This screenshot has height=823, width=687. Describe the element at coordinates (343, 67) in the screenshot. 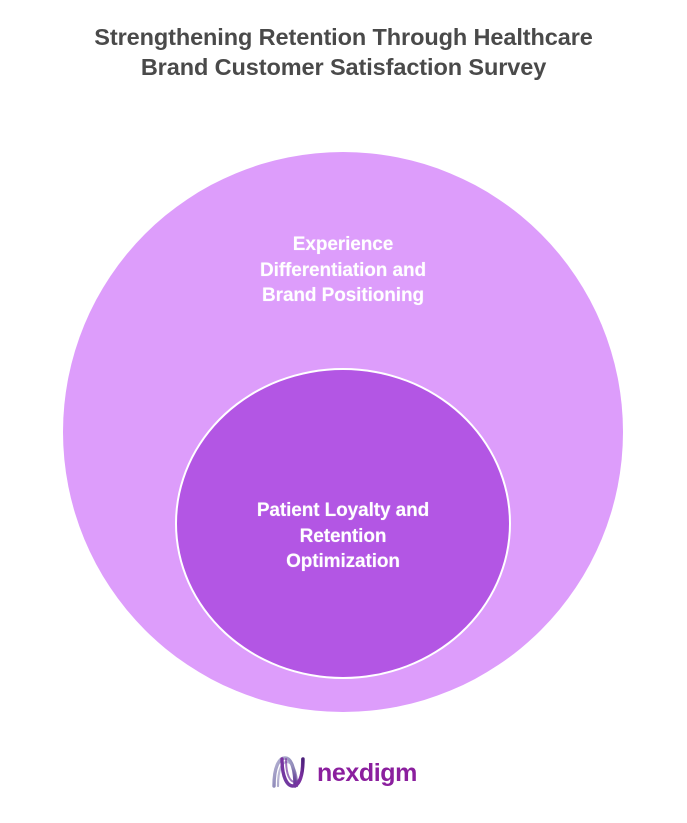

I see `page-title-line-2: Brand Customer Satisfaction Survey` at that location.